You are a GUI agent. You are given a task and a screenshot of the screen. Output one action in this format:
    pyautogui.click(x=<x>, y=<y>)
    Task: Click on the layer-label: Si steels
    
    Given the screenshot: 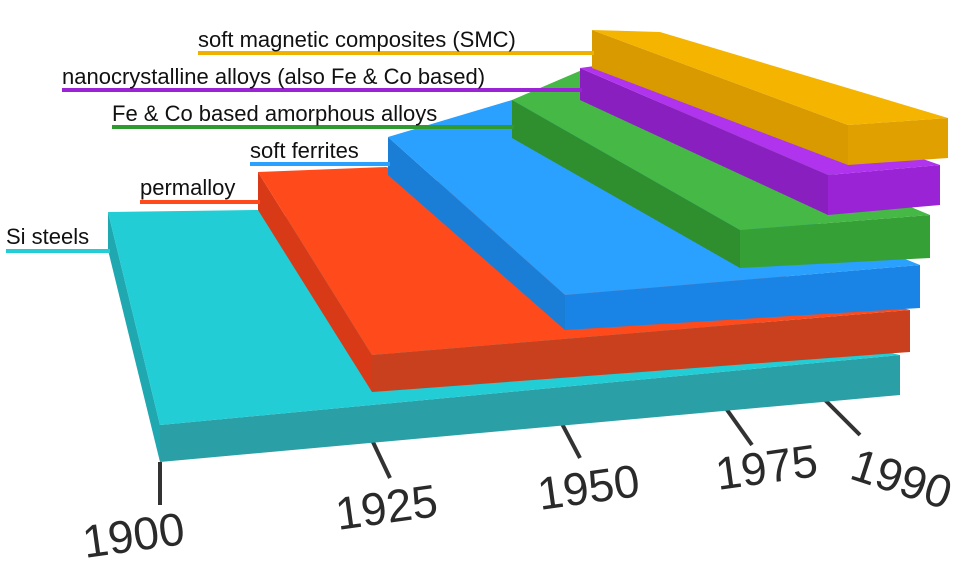 What is the action you would take?
    pyautogui.click(x=47, y=236)
    